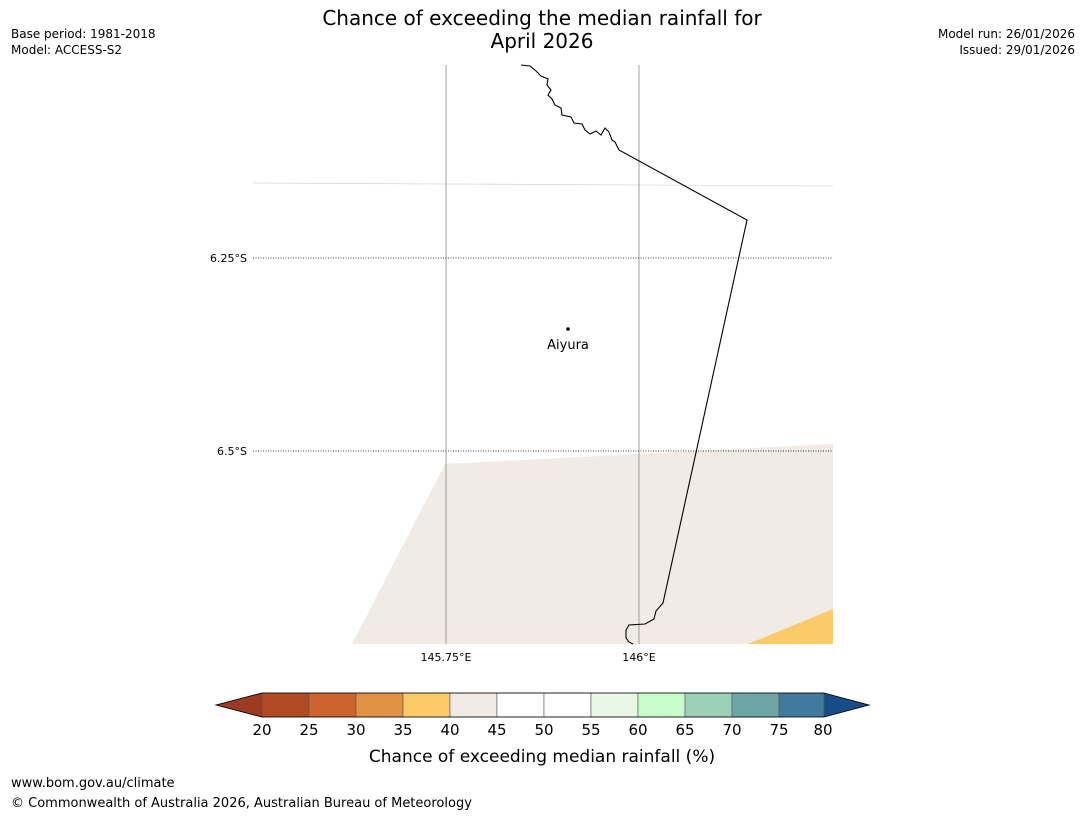  What do you see at coordinates (449, 730) in the screenshot?
I see `colorbar-tick-40: 40` at bounding box center [449, 730].